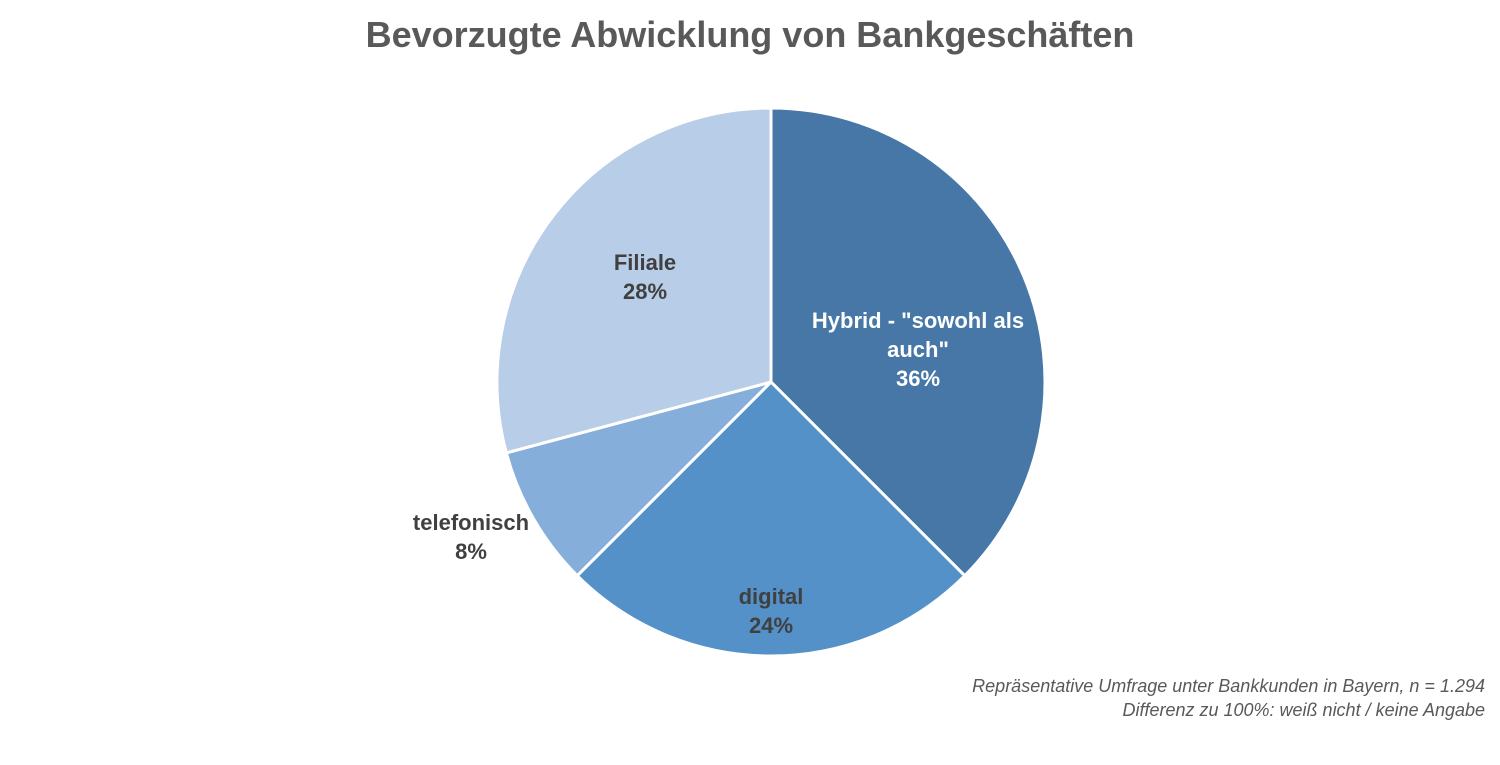 The image size is (1500, 765). Describe the element at coordinates (645, 262) in the screenshot. I see `slice-category-label: Filiale` at that location.